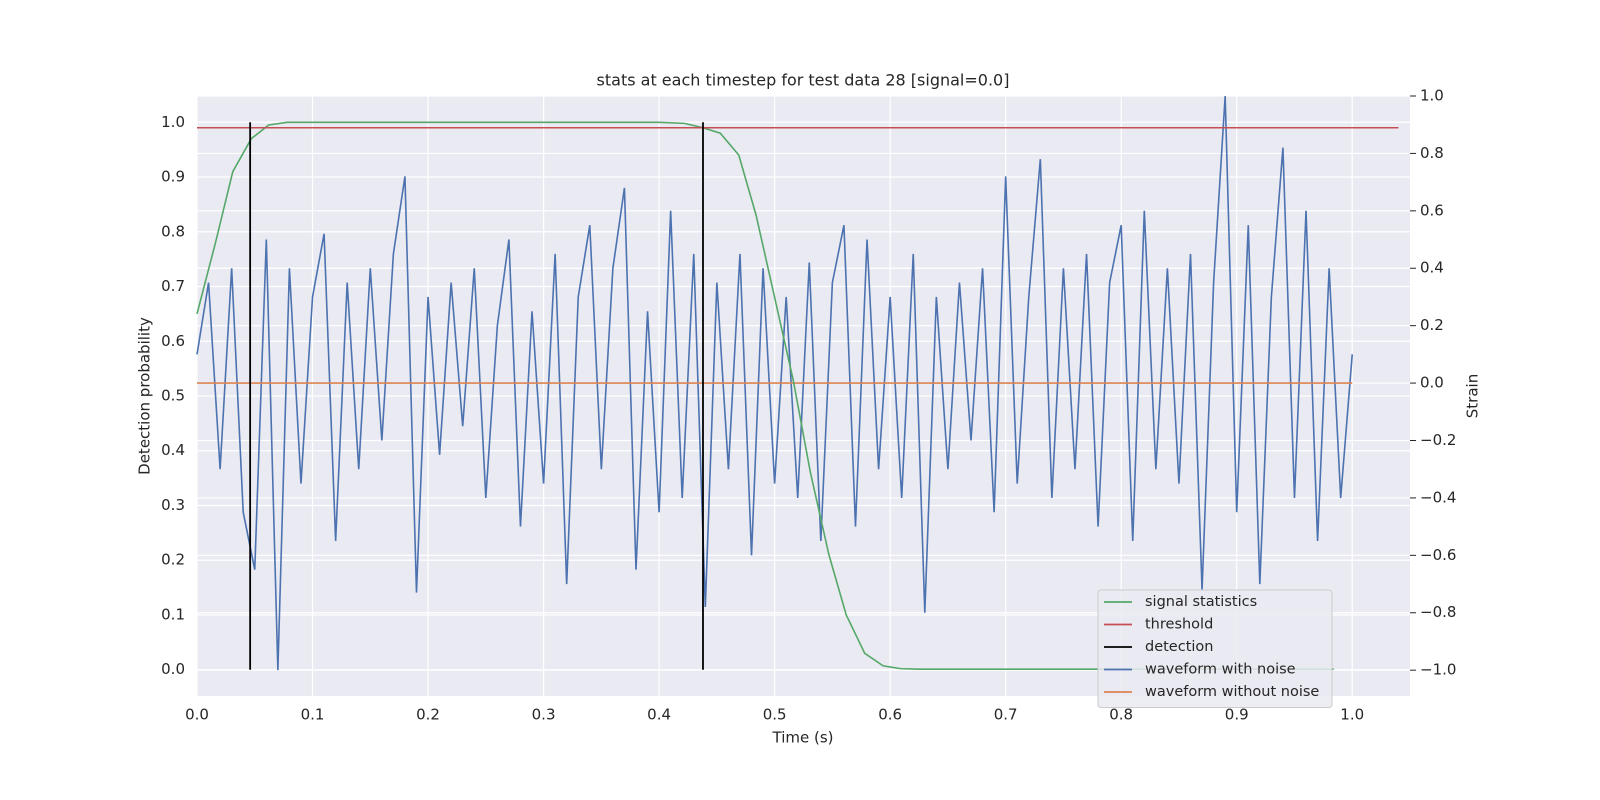  Describe the element at coordinates (1432, 383) in the screenshot. I see `y2-tick-label: 0.0` at that location.